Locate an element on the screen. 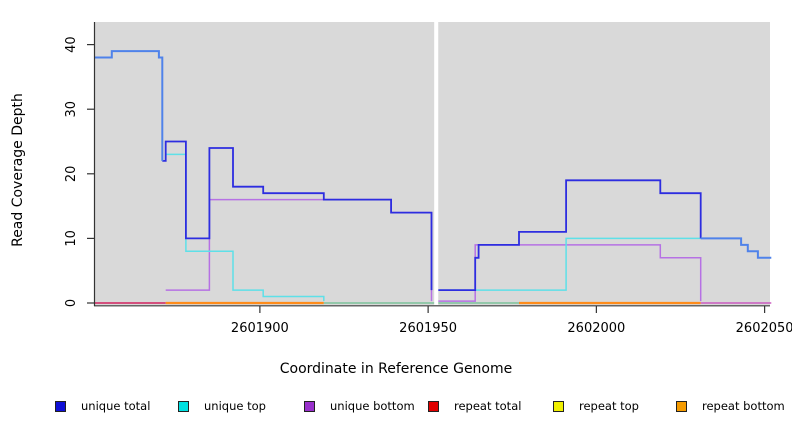 The width and height of the screenshot is (792, 432). legend-item-repeat-bottom: repeat bottom is located at coordinates (730, 406).